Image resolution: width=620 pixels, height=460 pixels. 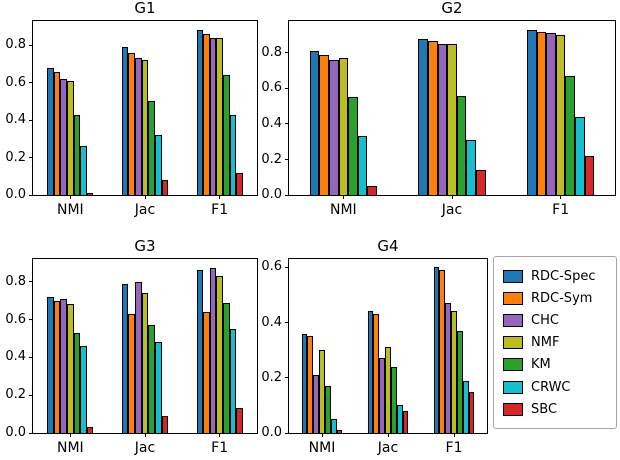 I want to click on legend-item: NMF, so click(x=555, y=343).